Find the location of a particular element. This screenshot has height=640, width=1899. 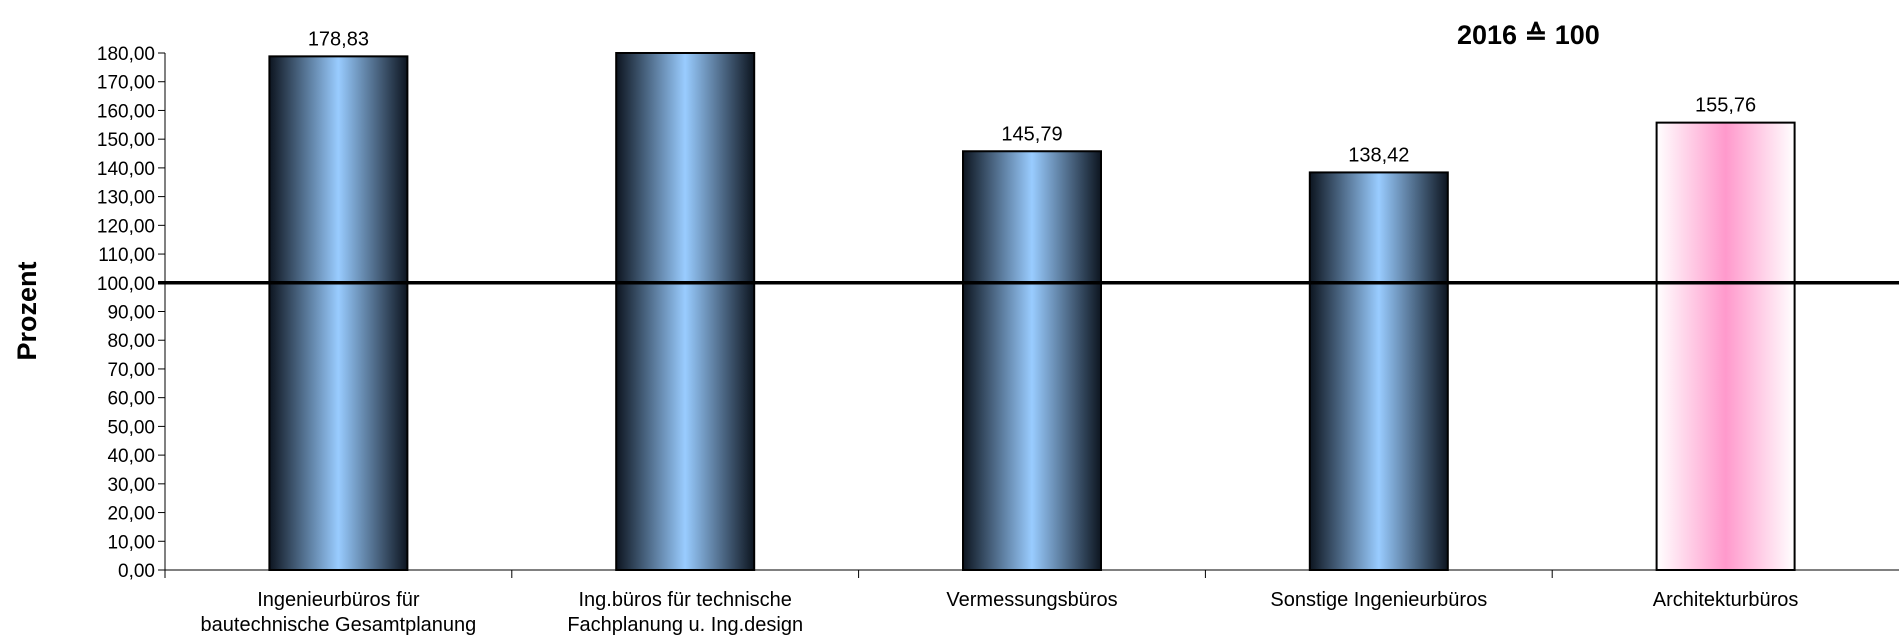

y-tick-label: 160,00 is located at coordinates (126, 111).